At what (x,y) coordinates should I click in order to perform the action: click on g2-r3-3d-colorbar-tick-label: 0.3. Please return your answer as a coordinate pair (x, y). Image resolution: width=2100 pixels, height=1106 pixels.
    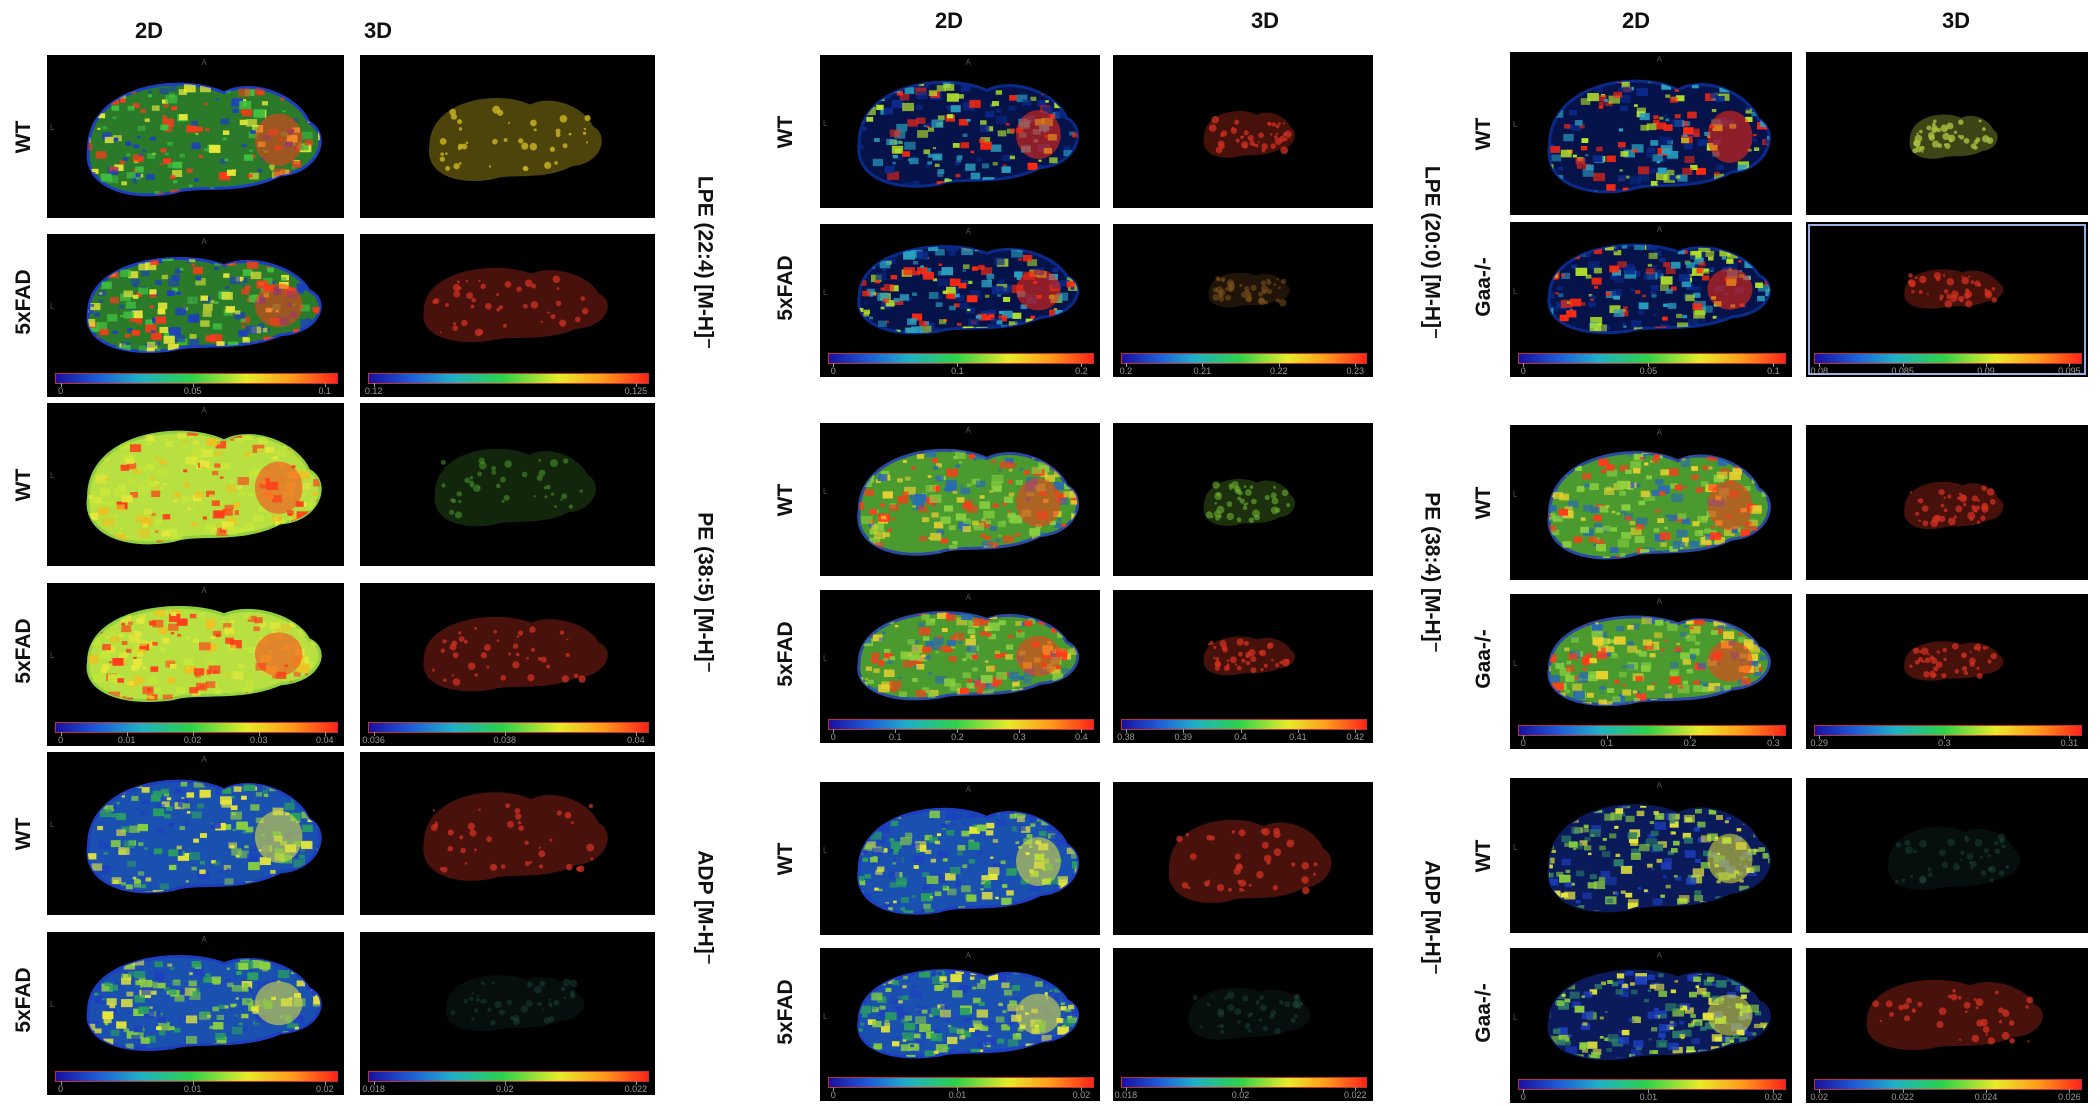
    Looking at the image, I should click on (1944, 743).